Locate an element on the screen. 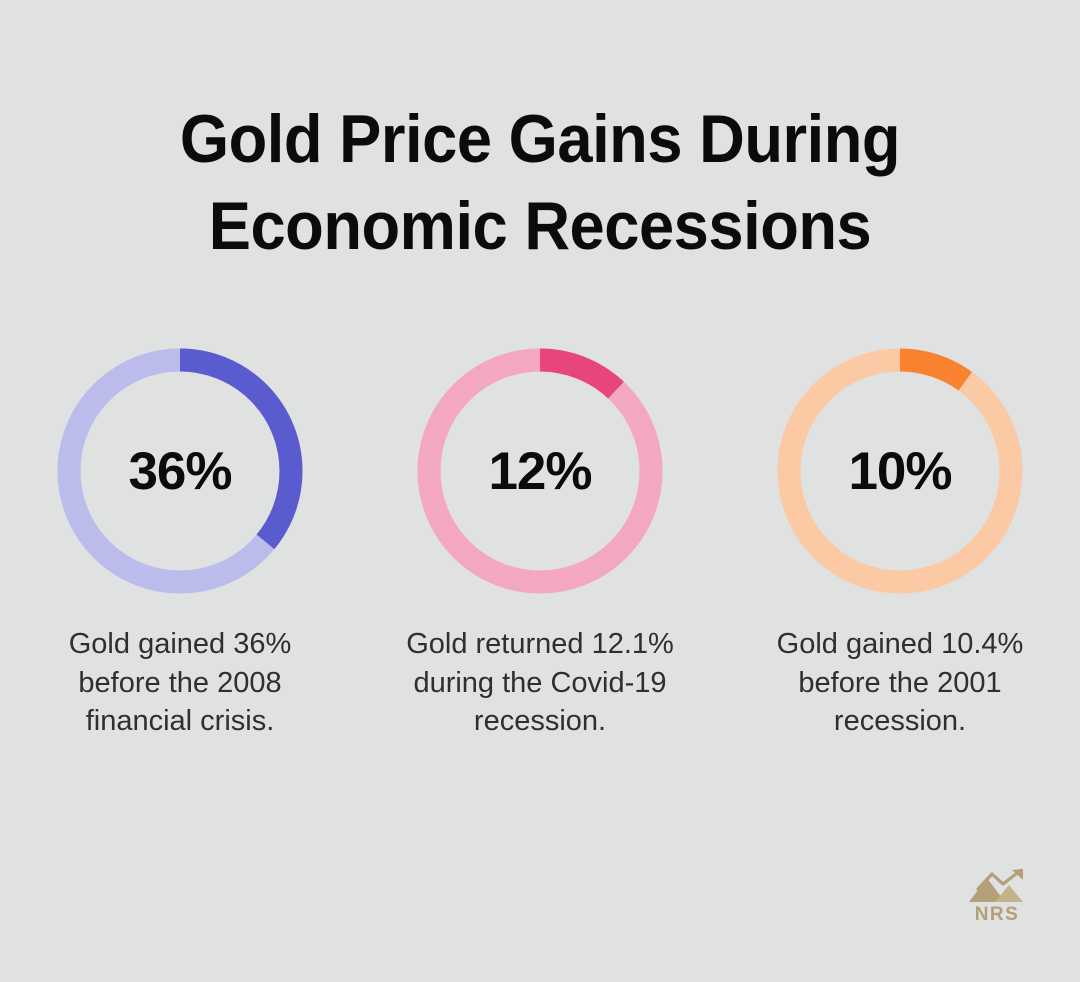 Image resolution: width=1080 pixels, height=982 pixels. caption-line-2: during the Covid-19 is located at coordinates (540, 682).